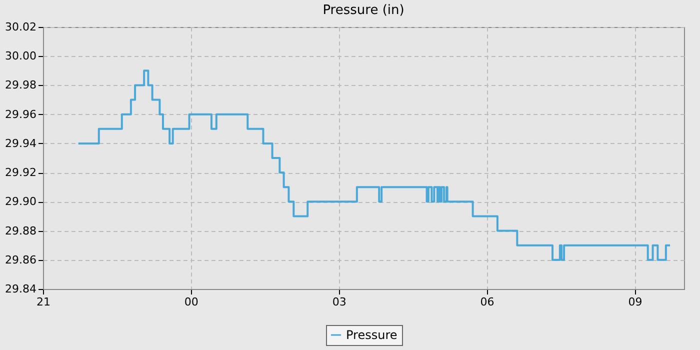 This screenshot has height=350, width=700. What do you see at coordinates (43, 302) in the screenshot?
I see `x-tick-label: 21` at bounding box center [43, 302].